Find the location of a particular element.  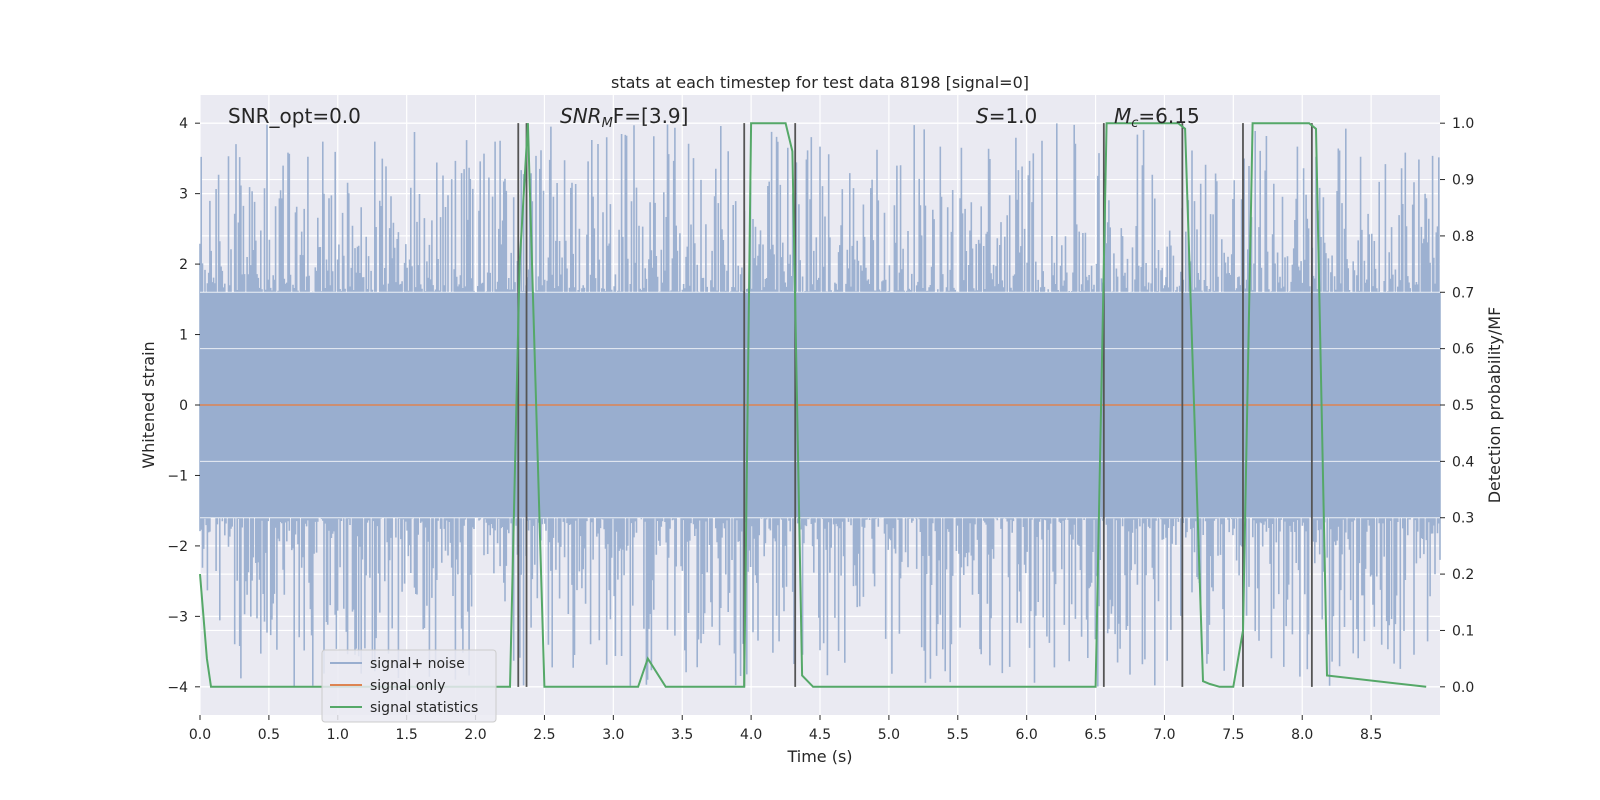

x-tick-label: 8.0 is located at coordinates (1302, 735).